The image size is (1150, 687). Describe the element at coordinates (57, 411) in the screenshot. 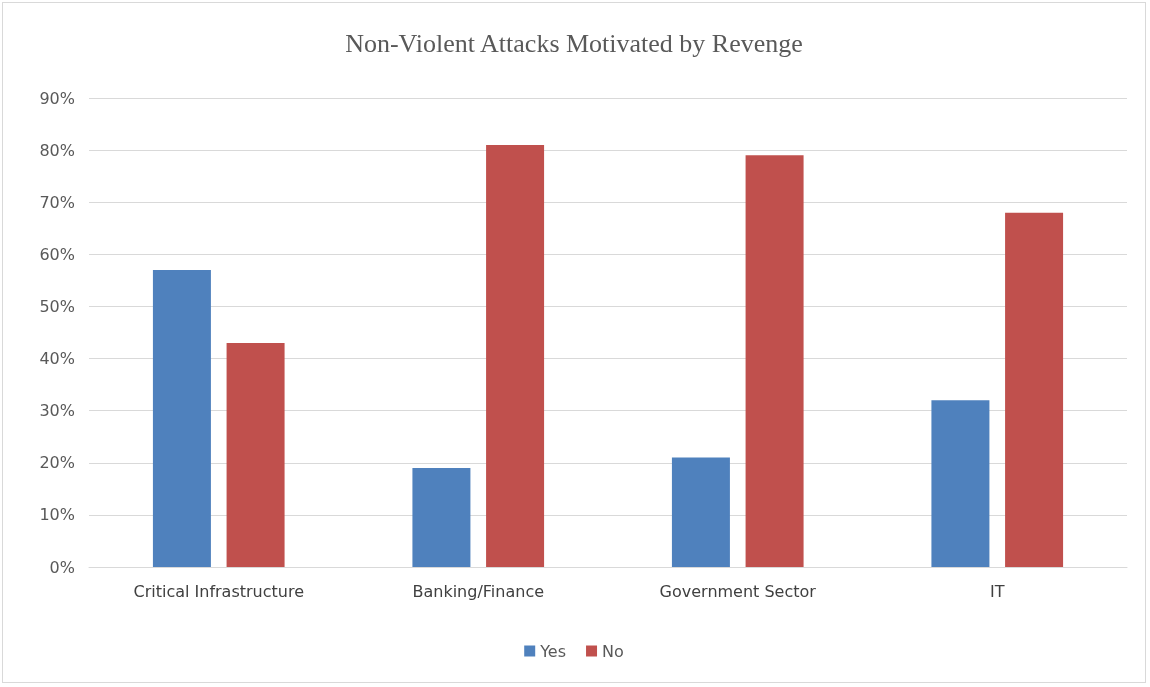

I see `y-tick-label: 30%` at that location.